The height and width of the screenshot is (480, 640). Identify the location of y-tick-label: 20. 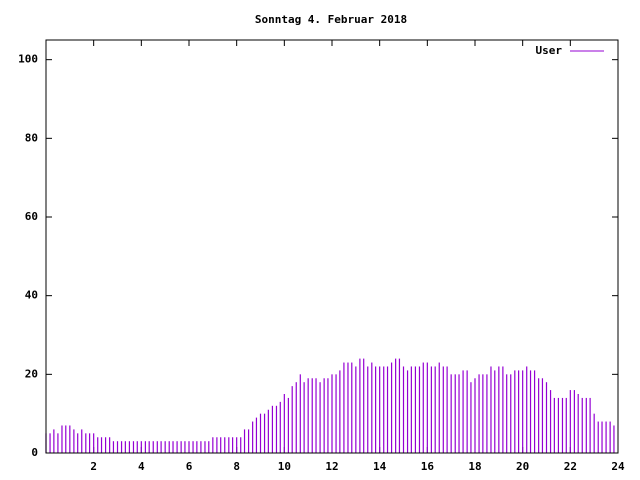
(31, 373).